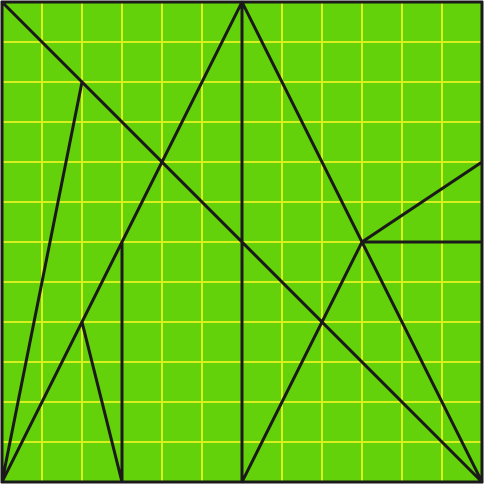  I want to click on segment-right-rise, so click(422, 202).